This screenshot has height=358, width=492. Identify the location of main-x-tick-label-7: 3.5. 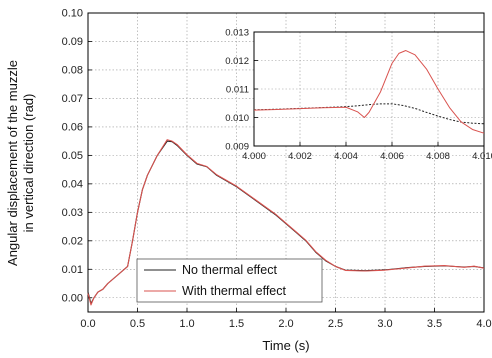
(434, 324).